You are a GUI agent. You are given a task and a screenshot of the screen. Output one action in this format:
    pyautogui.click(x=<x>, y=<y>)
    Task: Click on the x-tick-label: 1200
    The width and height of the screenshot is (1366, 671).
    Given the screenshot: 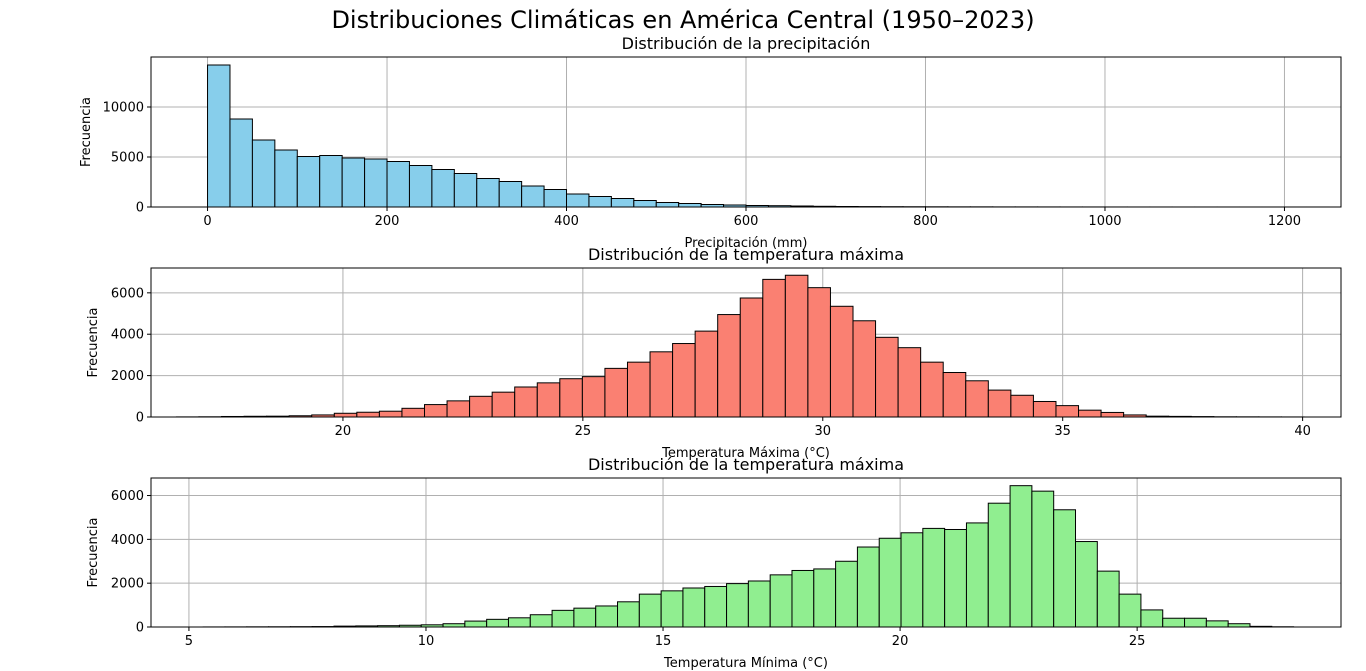 What is the action you would take?
    pyautogui.click(x=1284, y=221)
    